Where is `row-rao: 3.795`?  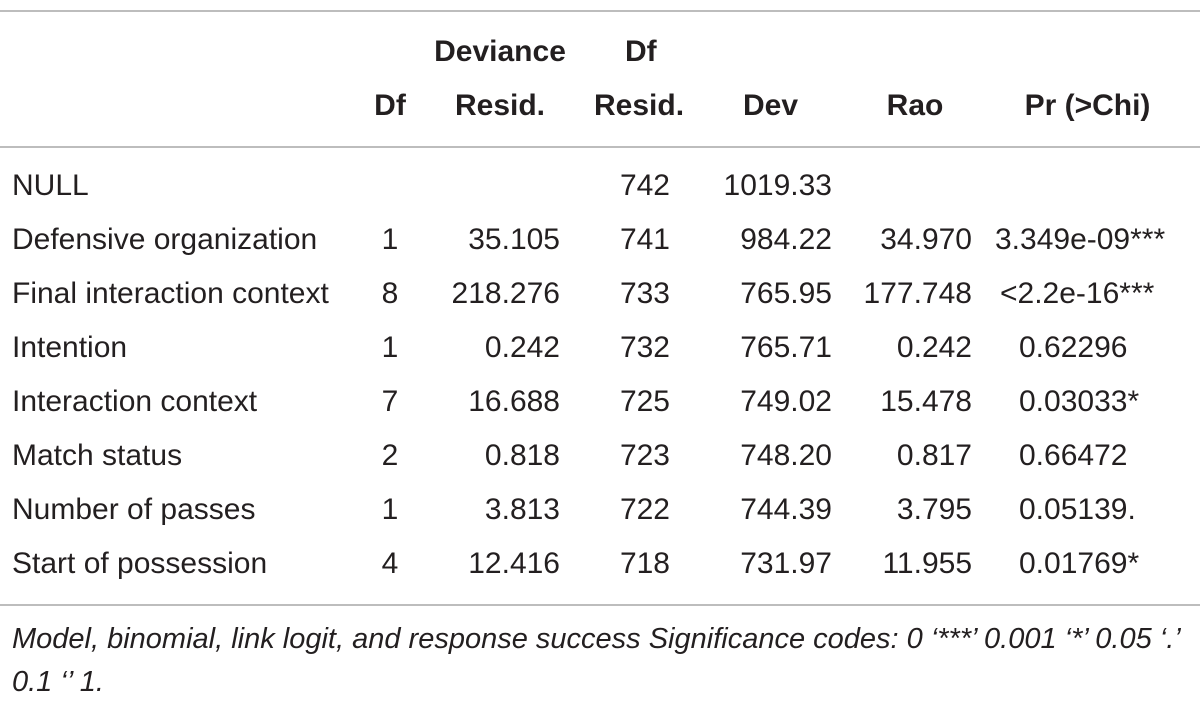
row-rao: 3.795 is located at coordinates (934, 509).